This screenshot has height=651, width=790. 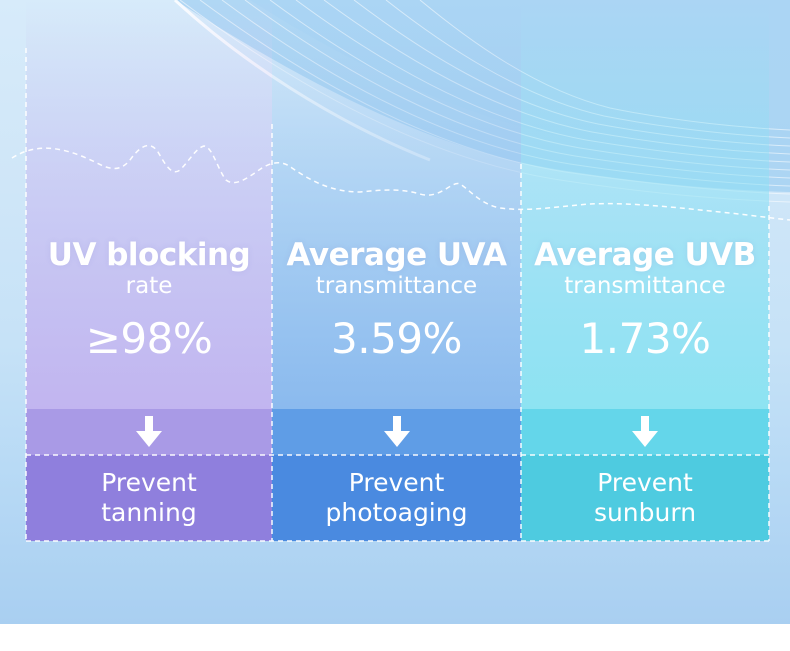 What do you see at coordinates (645, 338) in the screenshot?
I see `metric-value: 1.73%` at bounding box center [645, 338].